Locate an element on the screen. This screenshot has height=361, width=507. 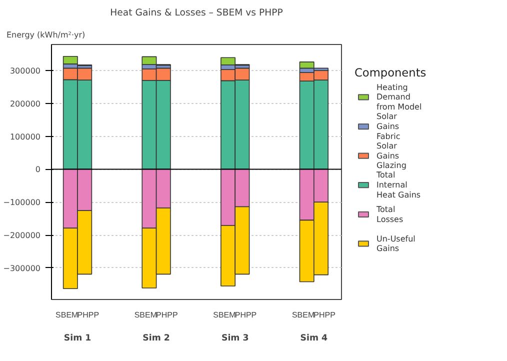
legend-label: Solar Gains Fabric is located at coordinates (388, 126).